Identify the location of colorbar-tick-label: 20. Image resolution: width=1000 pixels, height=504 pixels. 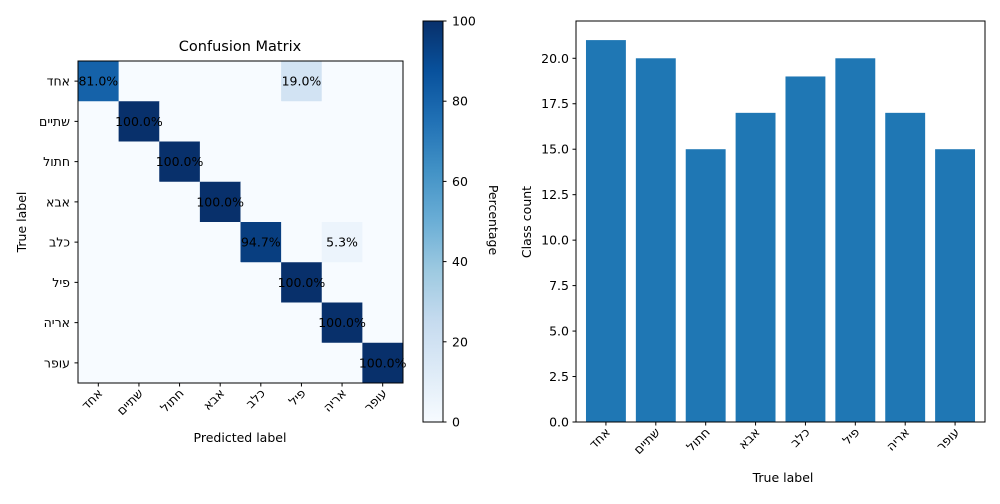
(460, 341).